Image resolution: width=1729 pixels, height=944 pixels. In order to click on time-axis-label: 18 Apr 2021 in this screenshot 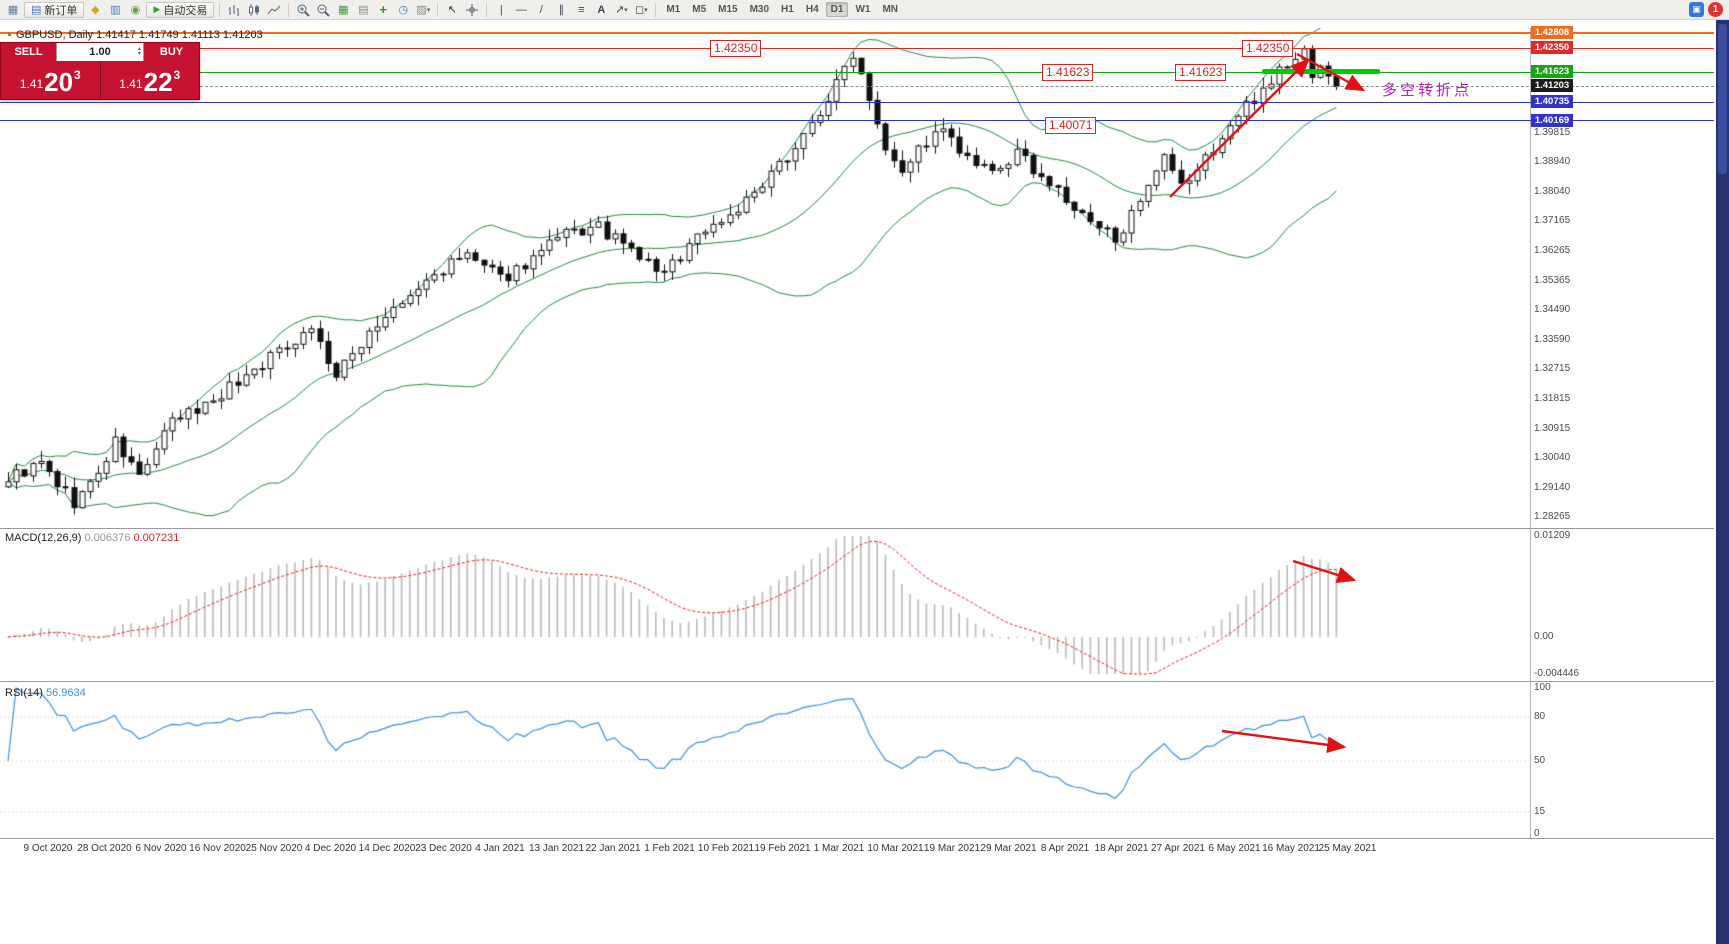, I will do `click(1121, 848)`.